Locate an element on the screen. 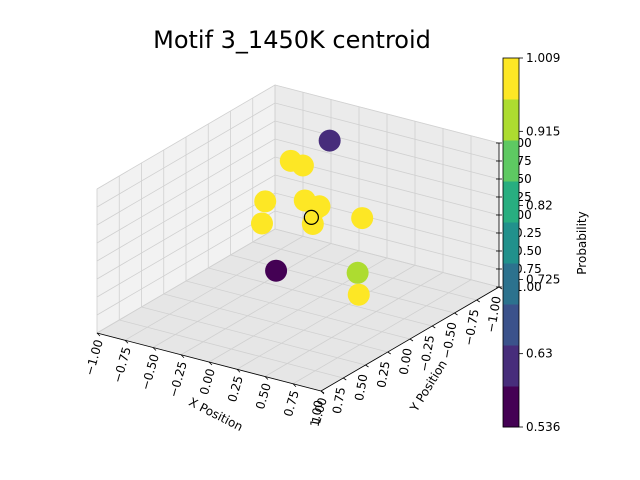  colorbar-frame is located at coordinates (511, 242).